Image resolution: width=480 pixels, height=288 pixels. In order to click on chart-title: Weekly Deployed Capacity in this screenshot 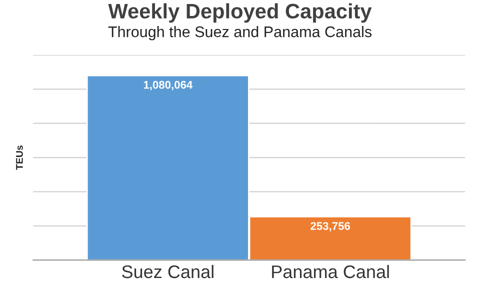, I will do `click(240, 13)`.